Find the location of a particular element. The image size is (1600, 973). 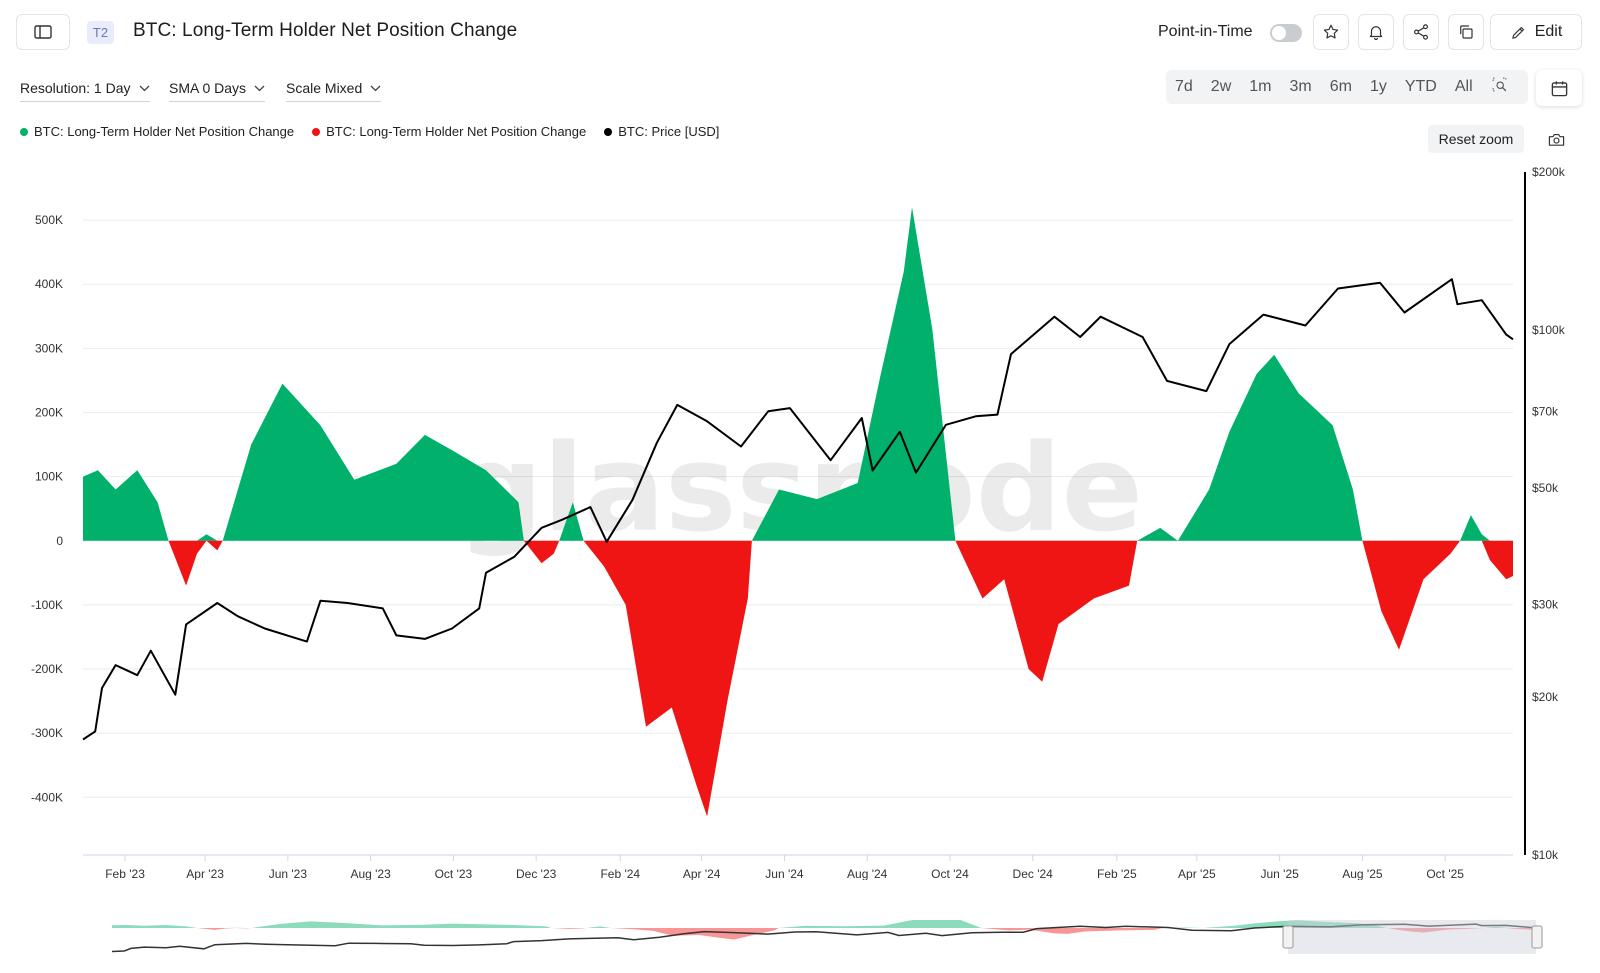

x-axis-tick-label: Jun '23 is located at coordinates (288, 873).